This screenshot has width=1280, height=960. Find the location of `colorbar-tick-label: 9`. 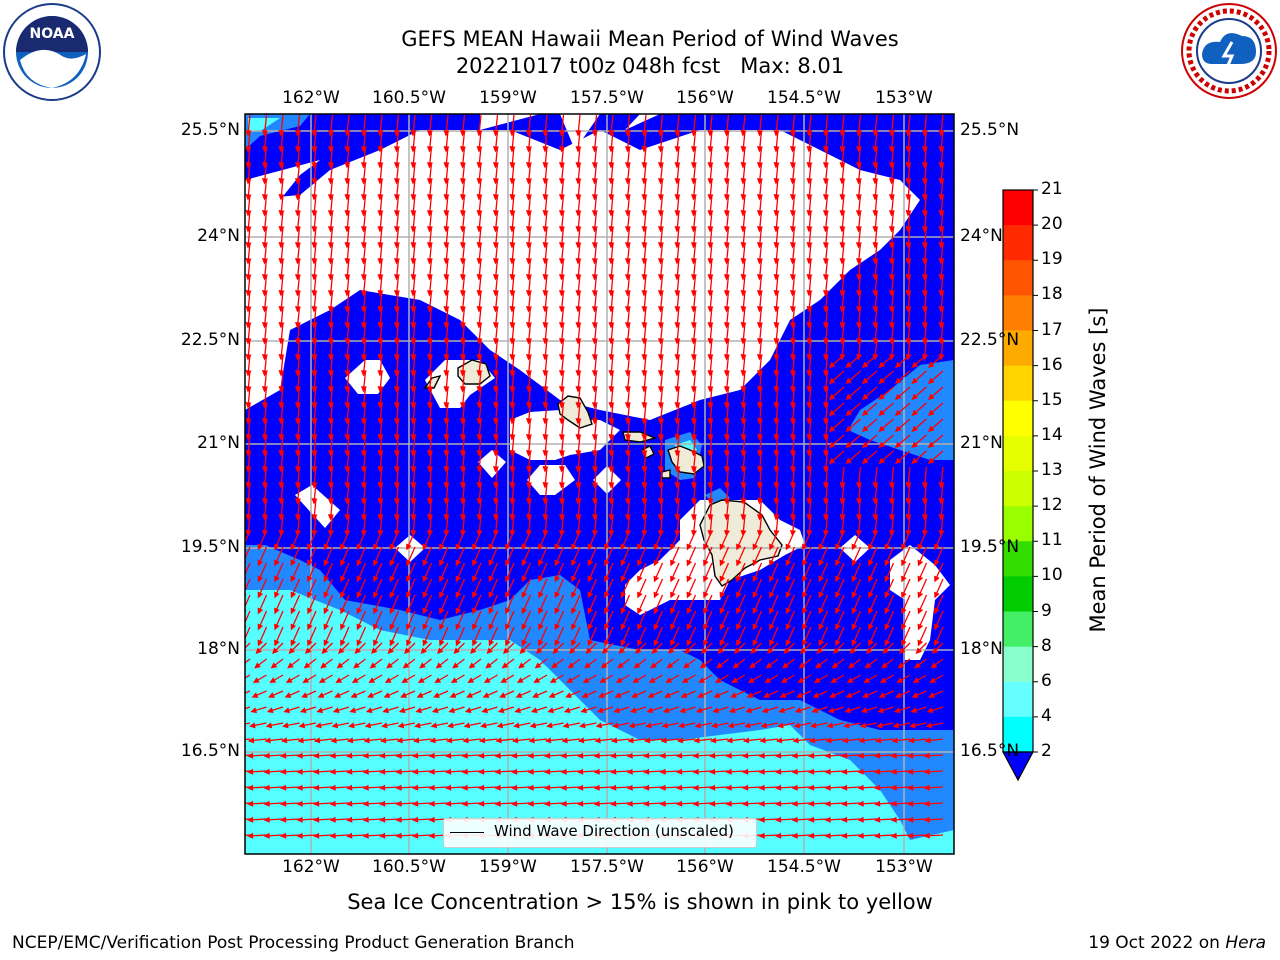

colorbar-tick-label: 9 is located at coordinates (1046, 610).